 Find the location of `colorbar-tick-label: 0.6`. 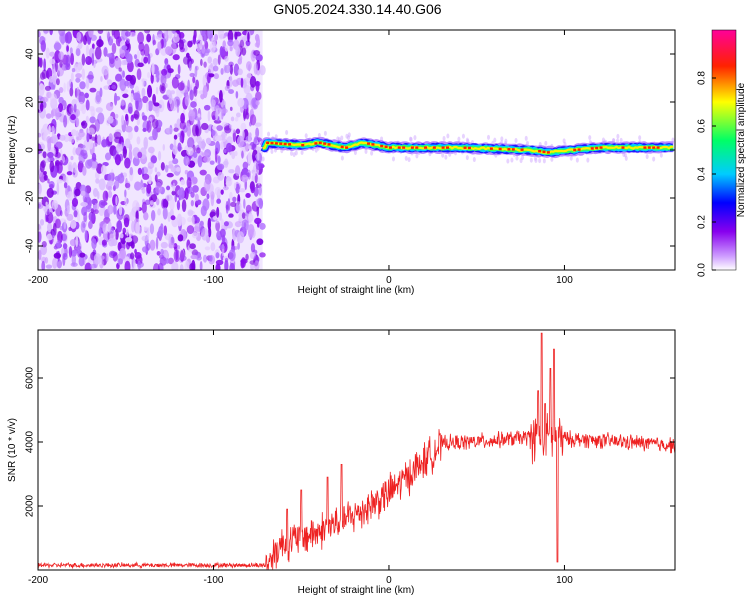

colorbar-tick-label: 0.6 is located at coordinates (702, 126).